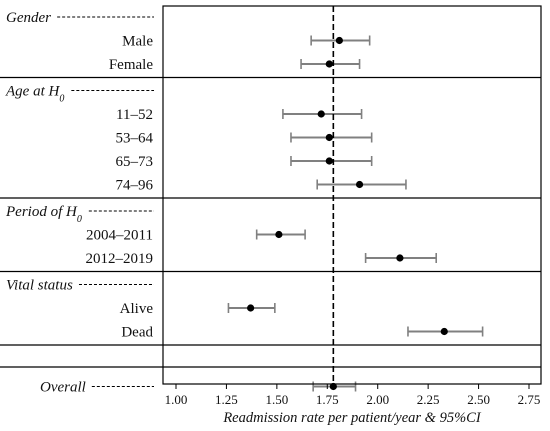 This screenshot has height=431, width=550. I want to click on row-label: 11–52, so click(134, 115).